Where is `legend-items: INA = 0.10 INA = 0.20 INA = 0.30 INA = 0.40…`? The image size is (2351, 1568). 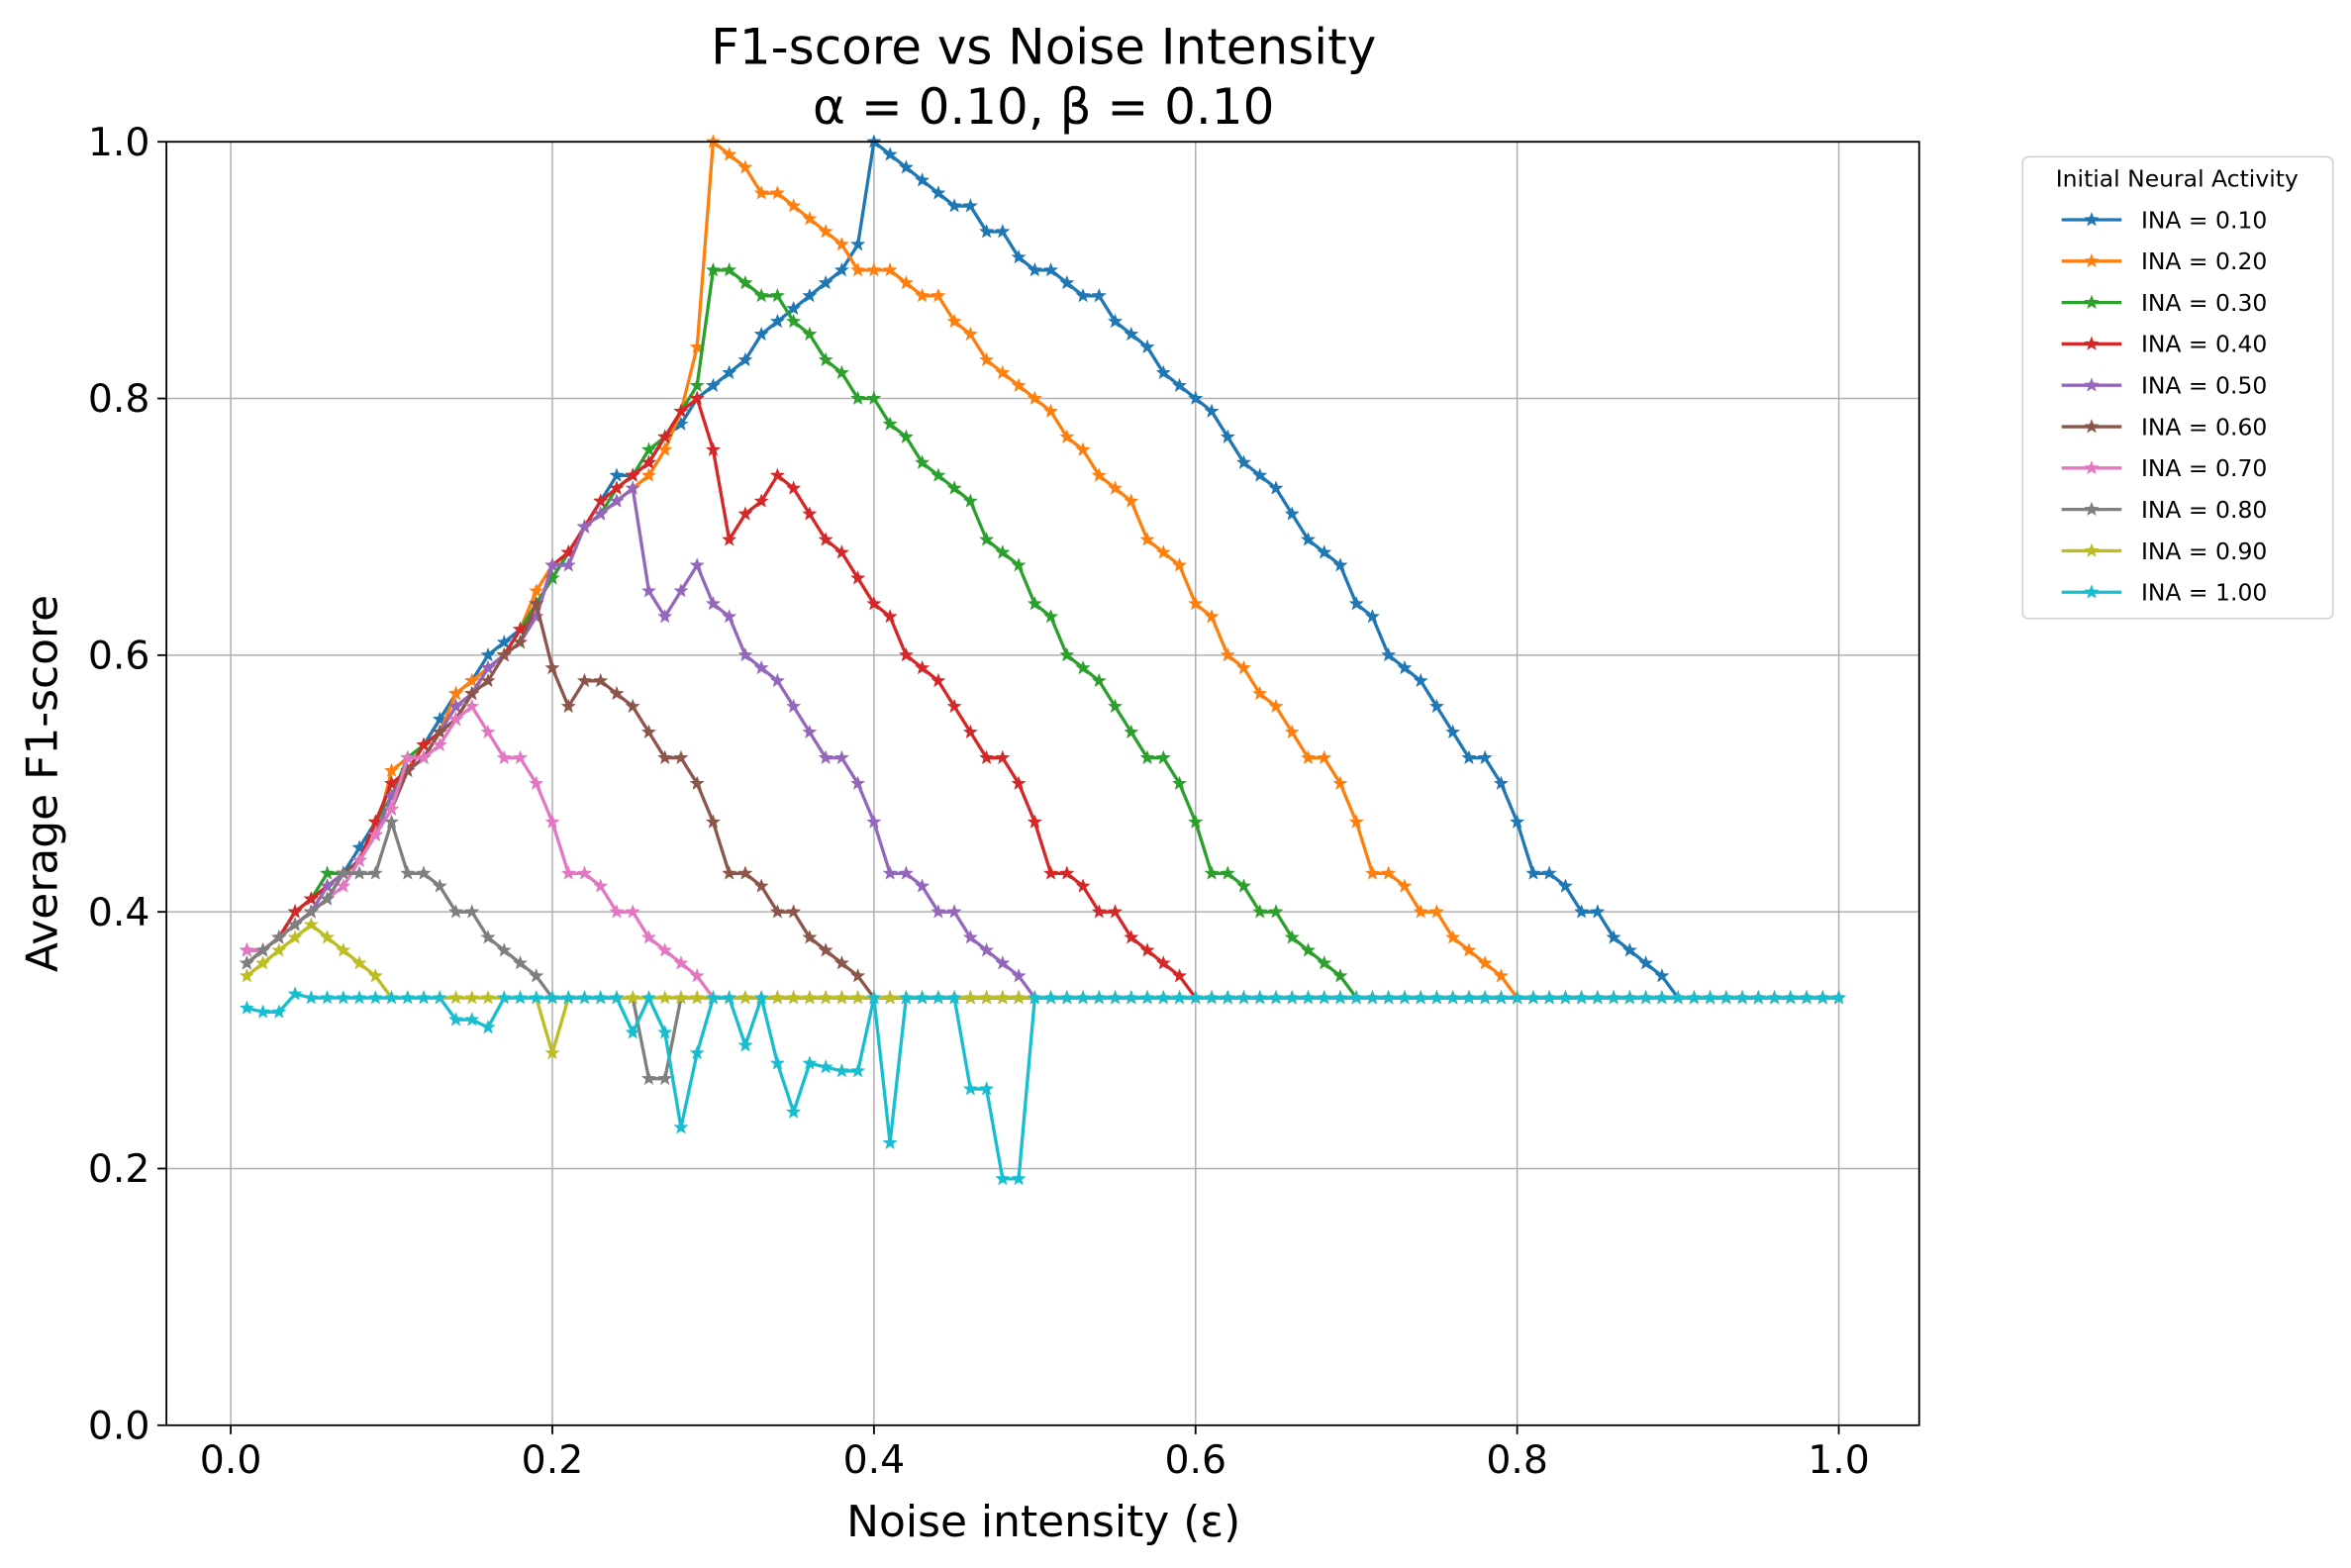
legend-items: INA = 0.10 INA = 0.20 INA = 0.30 INA = 0.40… is located at coordinates (2164, 406).